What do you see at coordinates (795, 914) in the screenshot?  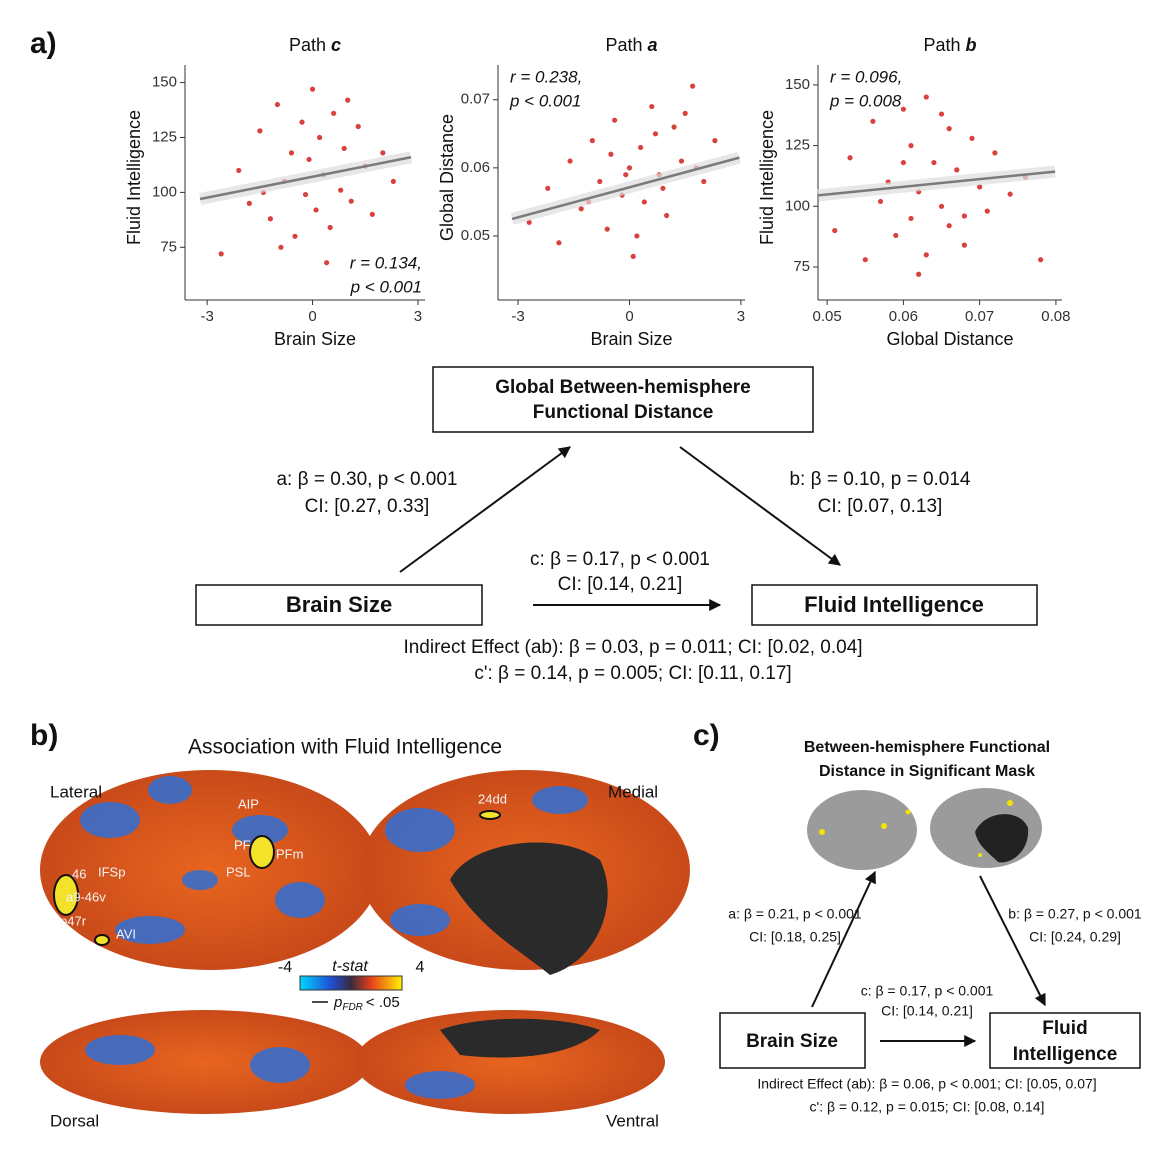 I see `path-label: a: β = 0.21, p < 0.001` at bounding box center [795, 914].